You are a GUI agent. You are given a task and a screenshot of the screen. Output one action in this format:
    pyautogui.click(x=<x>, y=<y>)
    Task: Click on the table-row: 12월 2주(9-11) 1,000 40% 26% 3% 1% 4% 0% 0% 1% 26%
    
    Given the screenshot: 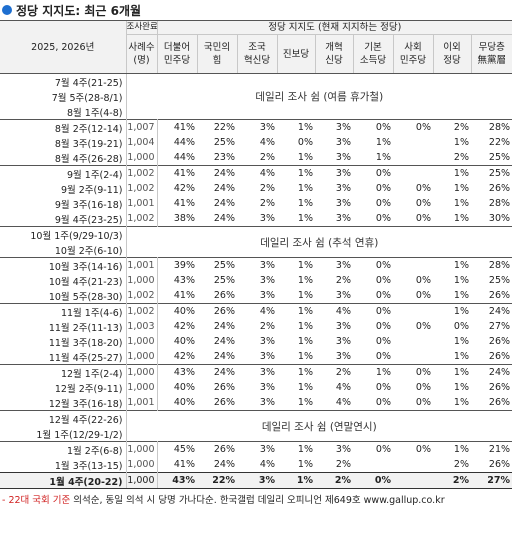 What is the action you would take?
    pyautogui.click(x=256, y=387)
    